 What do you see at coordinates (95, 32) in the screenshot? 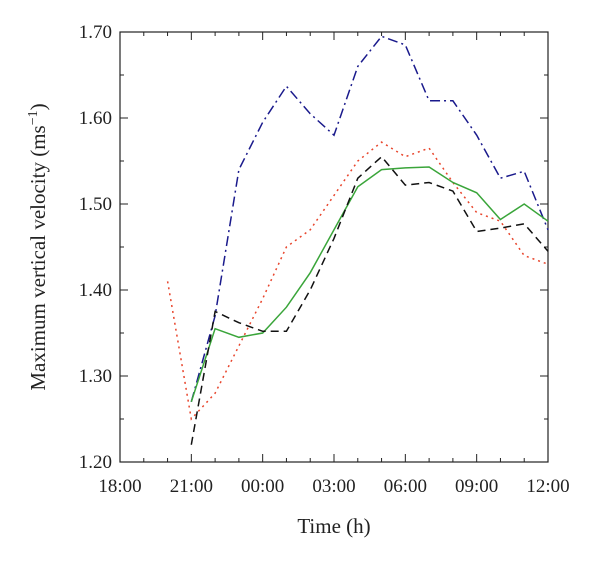
I see `y-tick-label: 1.70` at bounding box center [95, 32].